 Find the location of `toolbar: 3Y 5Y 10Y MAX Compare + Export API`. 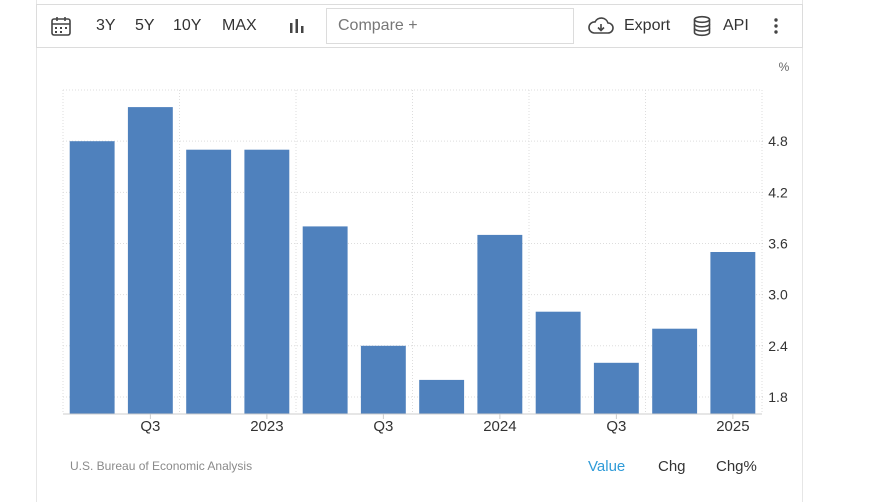

toolbar: 3Y 5Y 10Y MAX Compare + Export API is located at coordinates (419, 26).